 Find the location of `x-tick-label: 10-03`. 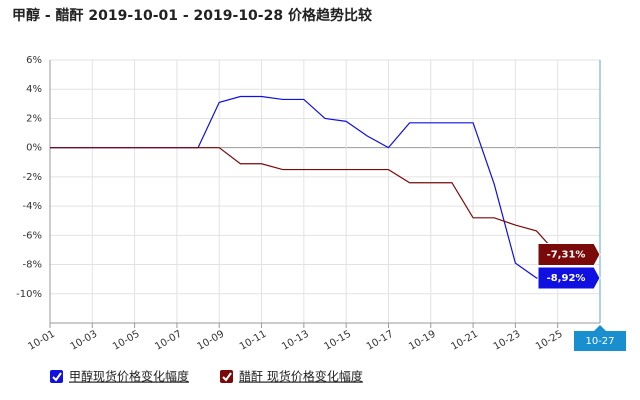

x-tick-label: 10-03 is located at coordinates (84, 341).